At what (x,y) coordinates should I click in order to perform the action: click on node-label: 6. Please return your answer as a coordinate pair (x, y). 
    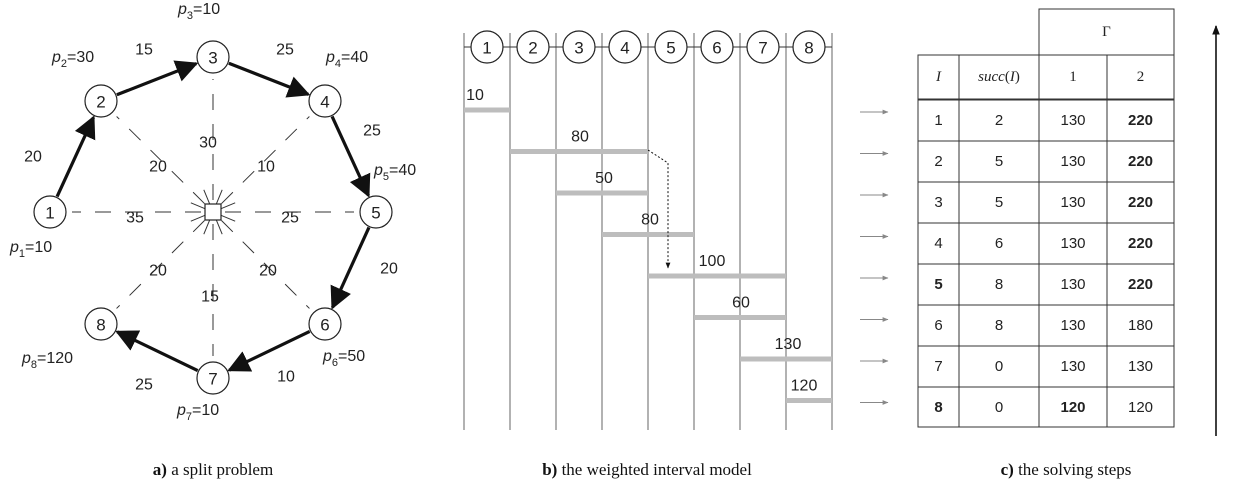
    Looking at the image, I should click on (324, 325).